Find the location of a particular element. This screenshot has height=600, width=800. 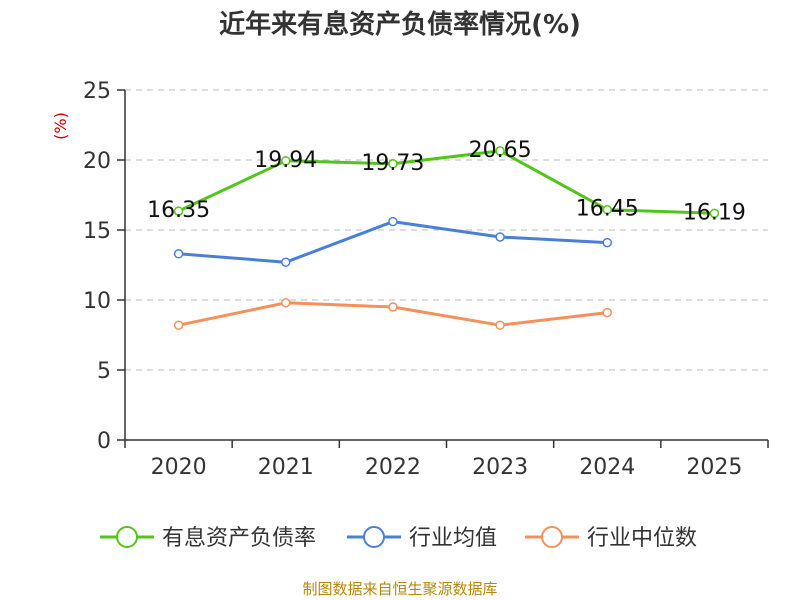

data-label: 20.65 is located at coordinates (500, 150).